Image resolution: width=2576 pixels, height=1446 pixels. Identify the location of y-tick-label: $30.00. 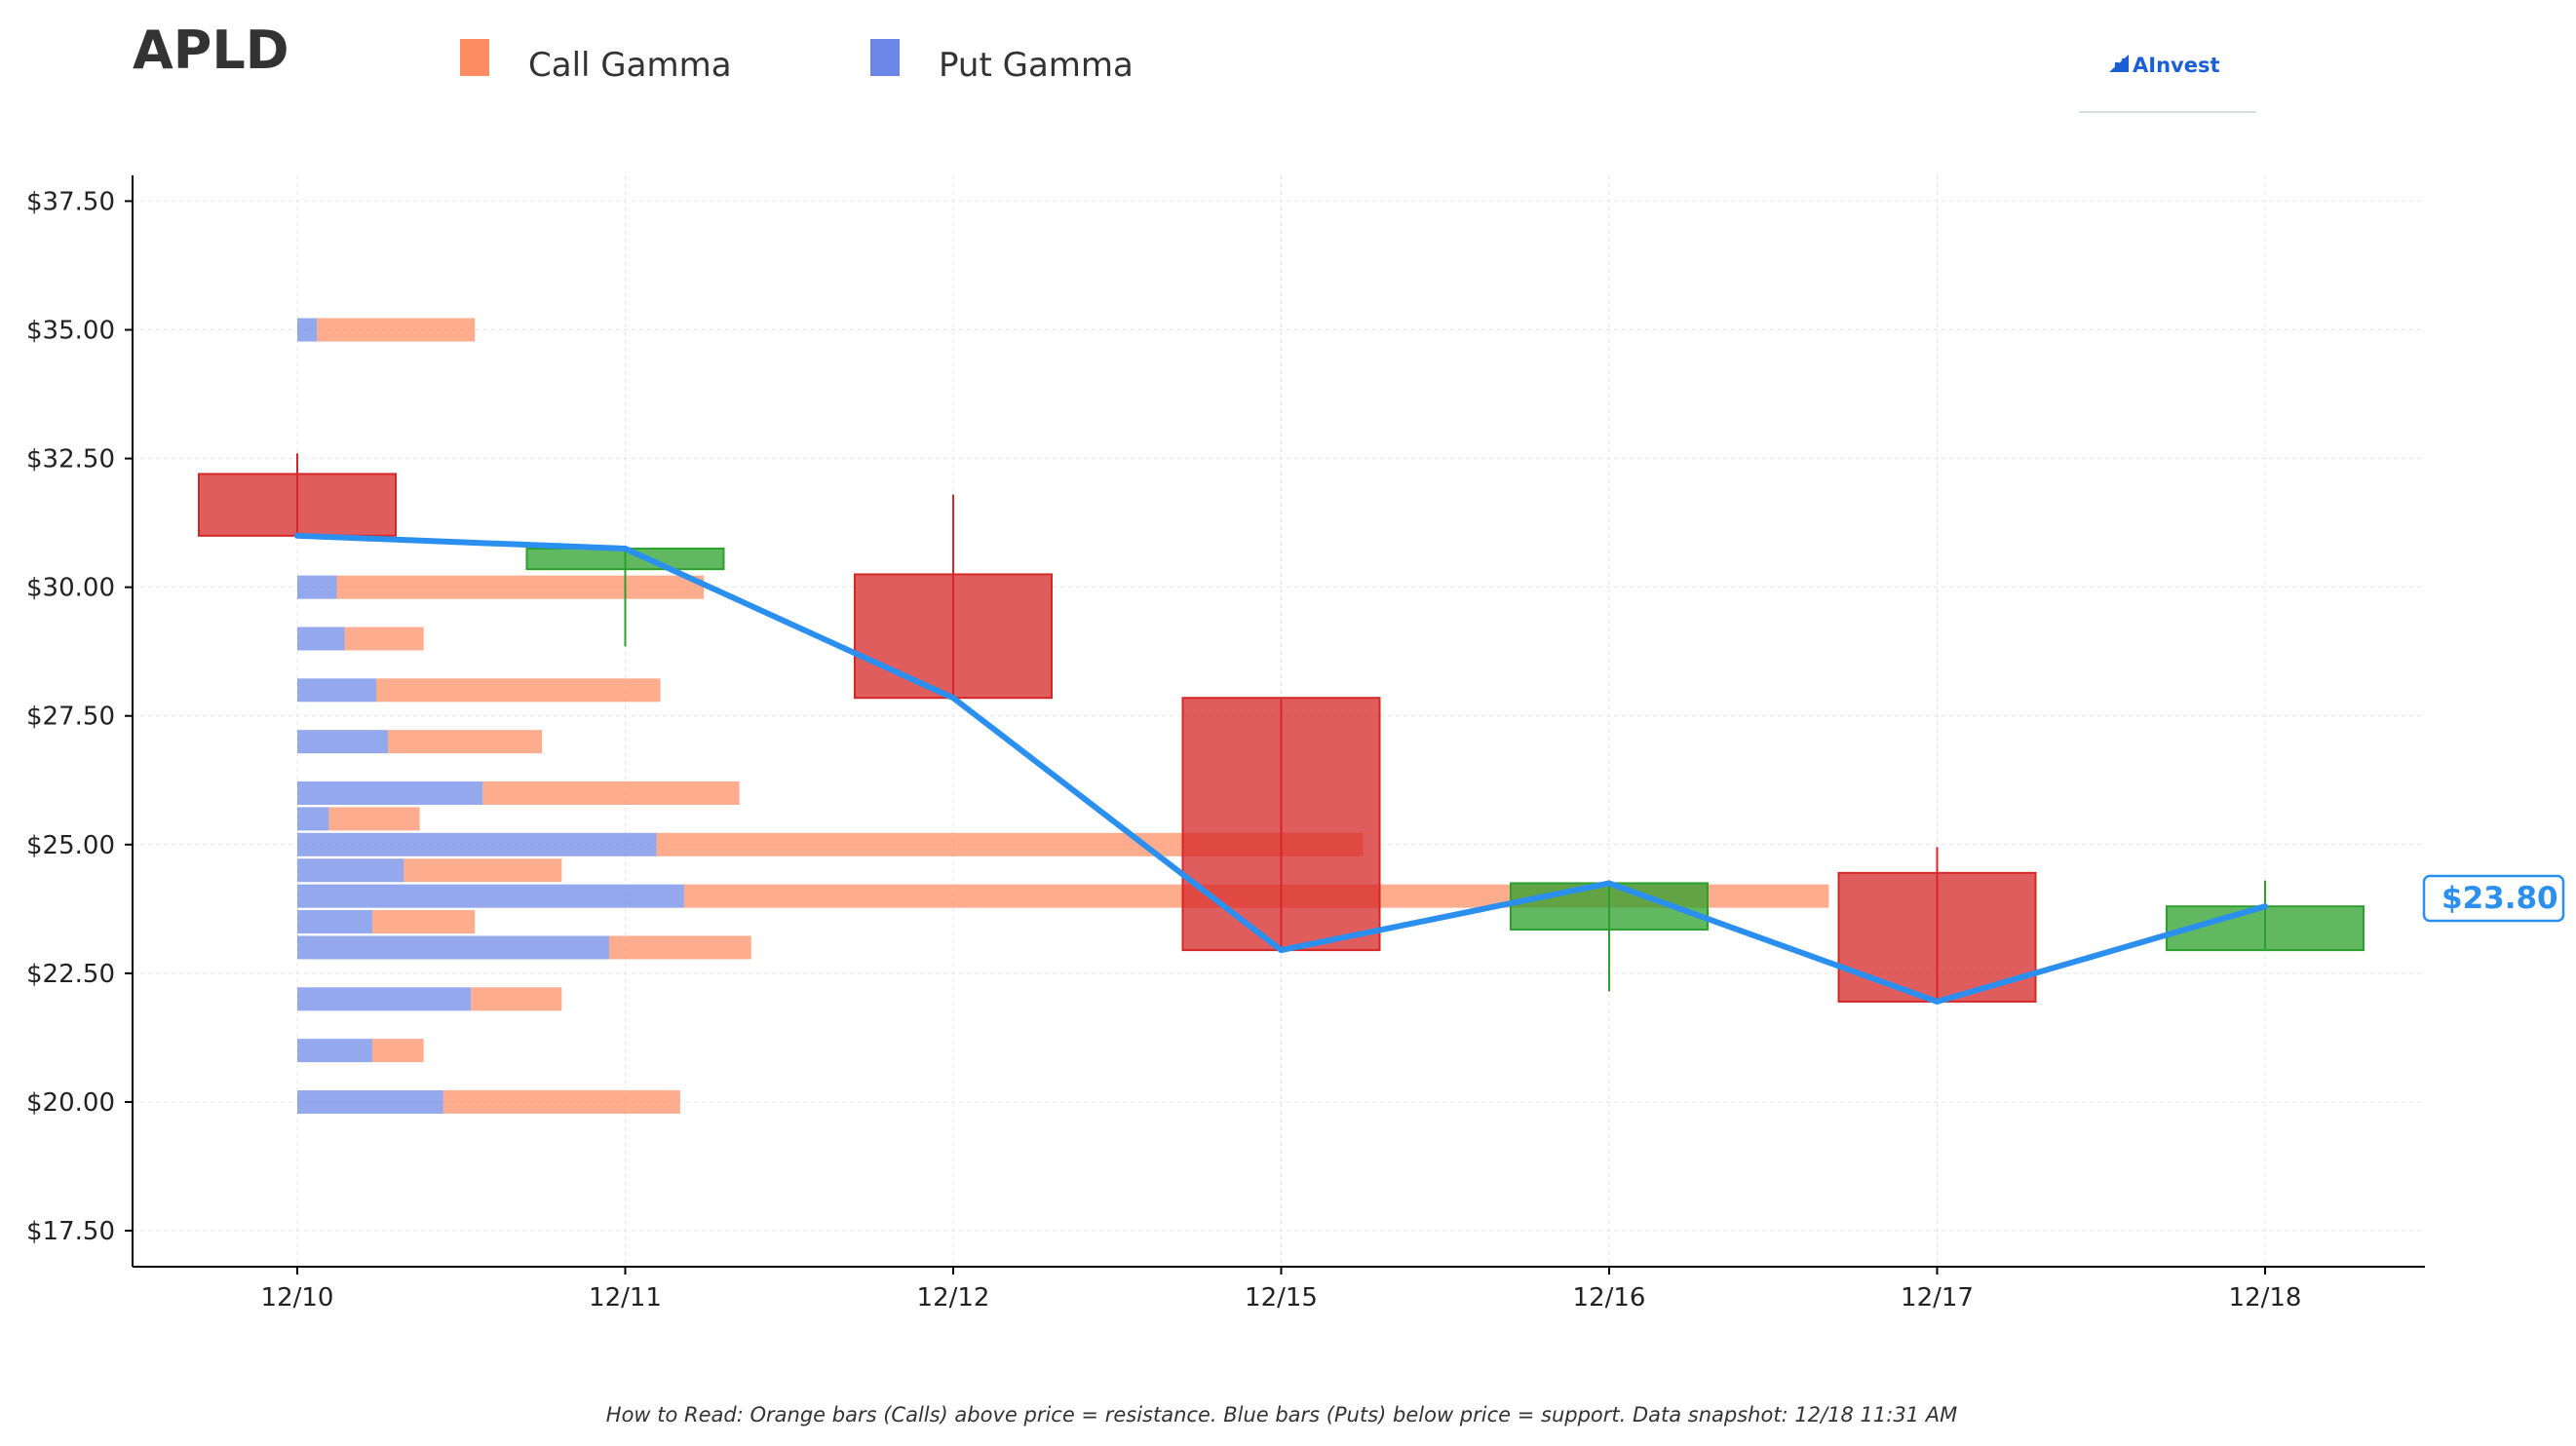
(70, 588).